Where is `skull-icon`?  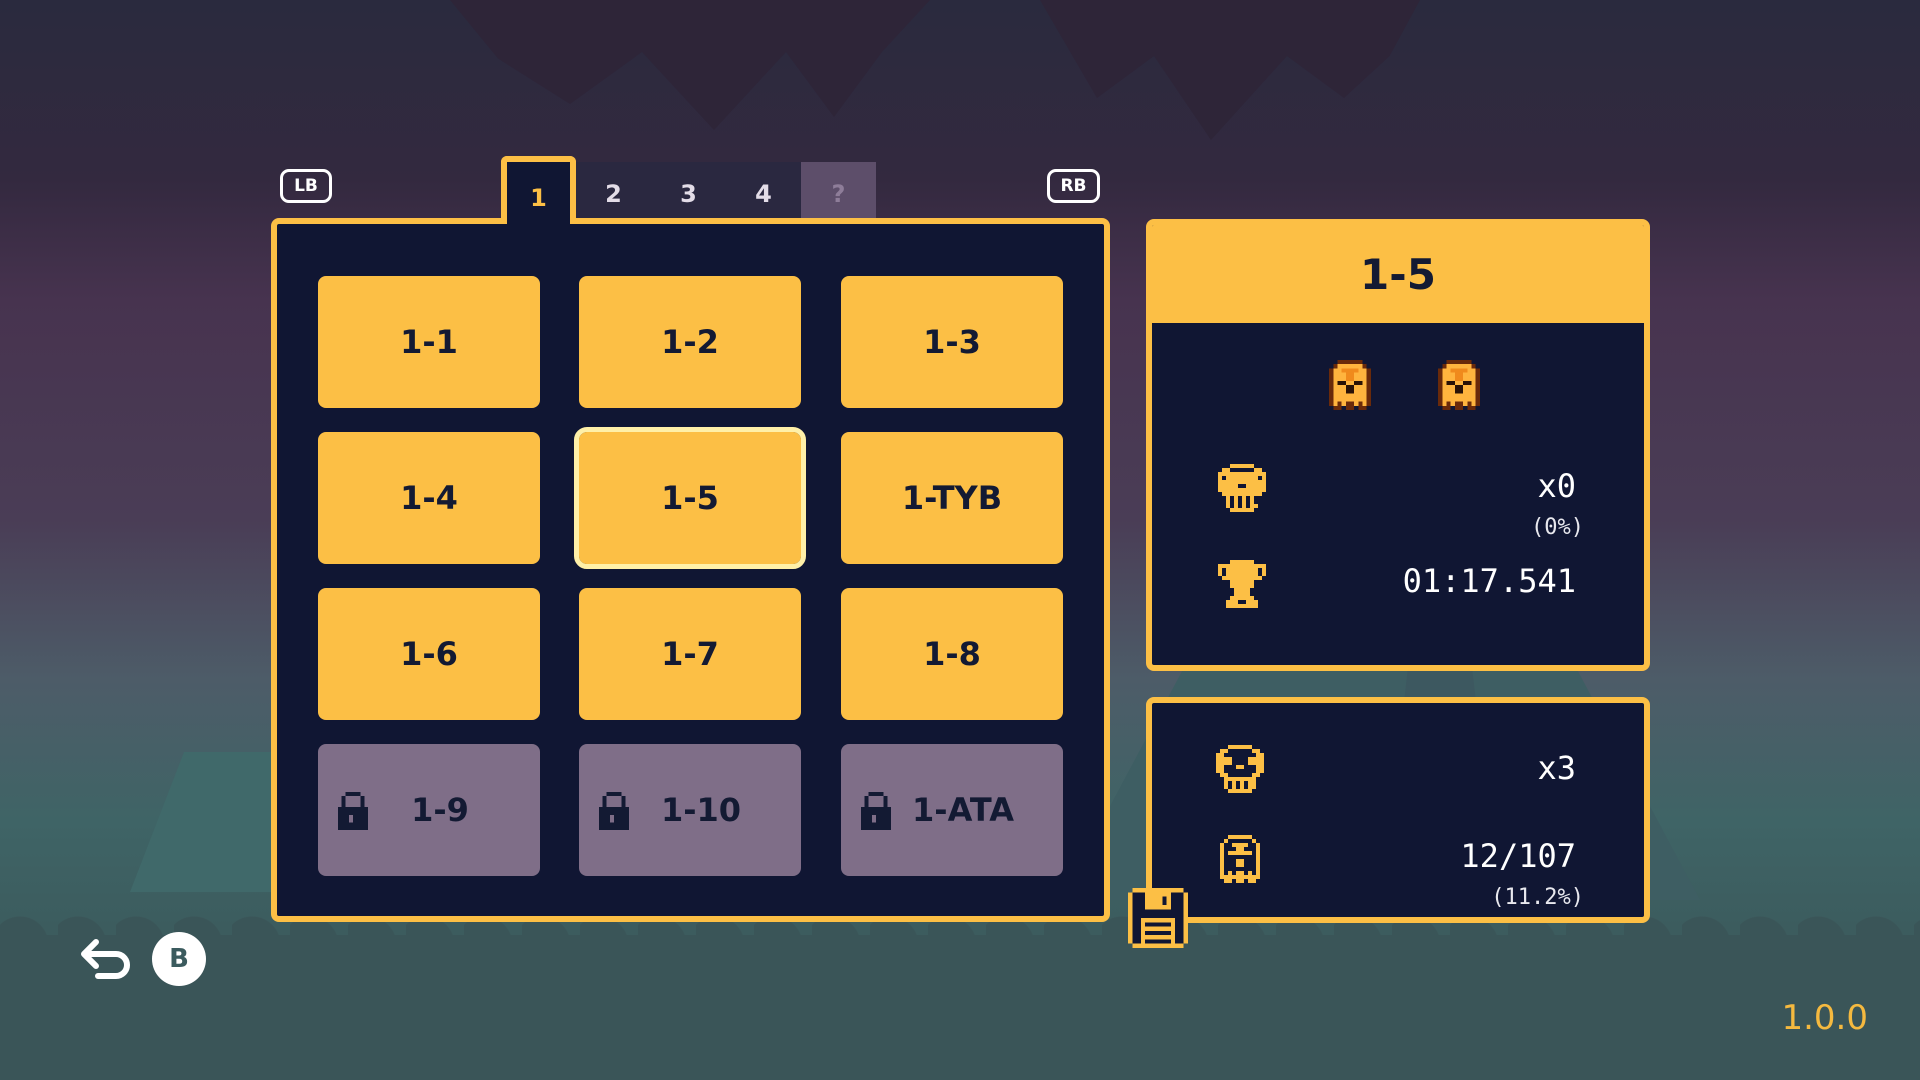 skull-icon is located at coordinates (1242, 488).